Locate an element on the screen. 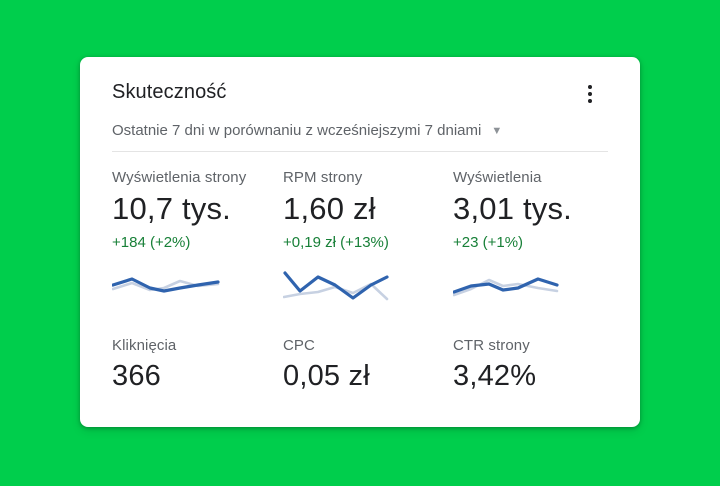 This screenshot has width=720, height=486. metric-page-ctr: CTR strony 3,42% is located at coordinates (530, 365).